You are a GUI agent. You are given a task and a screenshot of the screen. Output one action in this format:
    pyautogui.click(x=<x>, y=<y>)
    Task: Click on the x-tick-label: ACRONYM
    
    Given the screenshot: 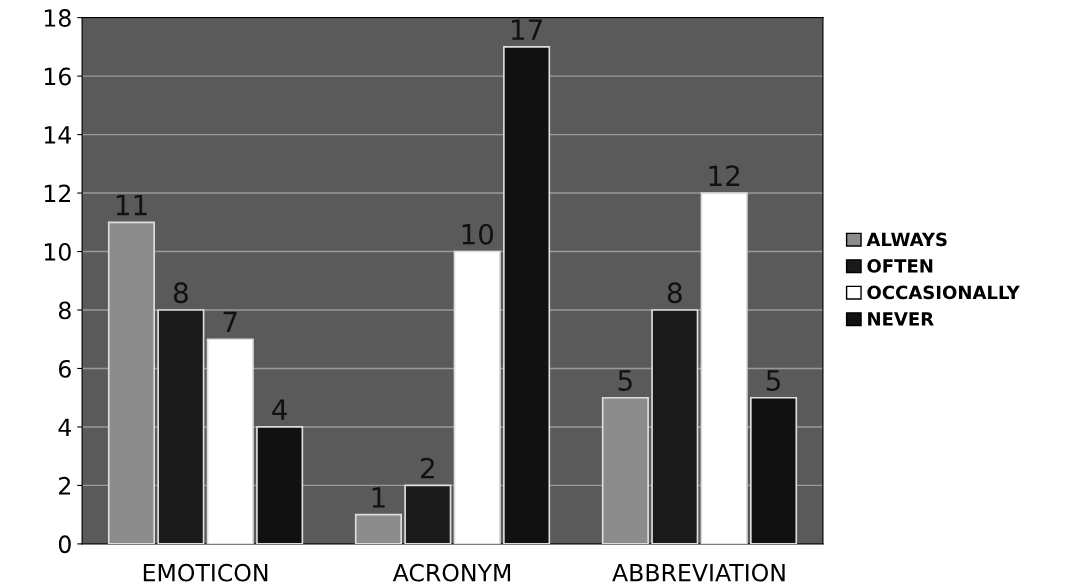 What is the action you would take?
    pyautogui.click(x=451, y=572)
    